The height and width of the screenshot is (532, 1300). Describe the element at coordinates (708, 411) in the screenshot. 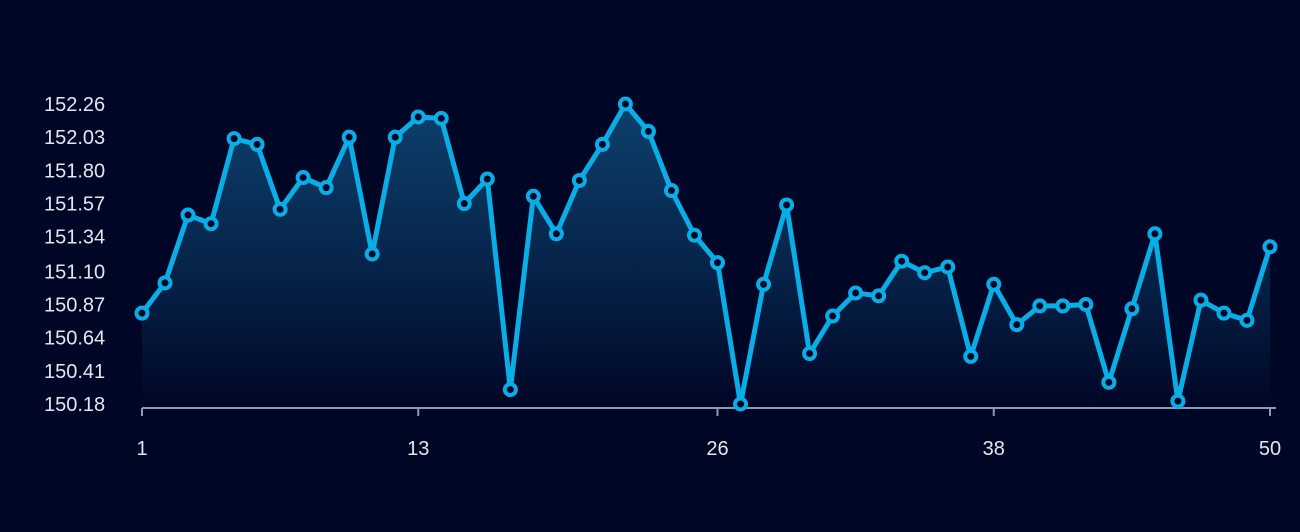

I see `axis-layer` at that location.